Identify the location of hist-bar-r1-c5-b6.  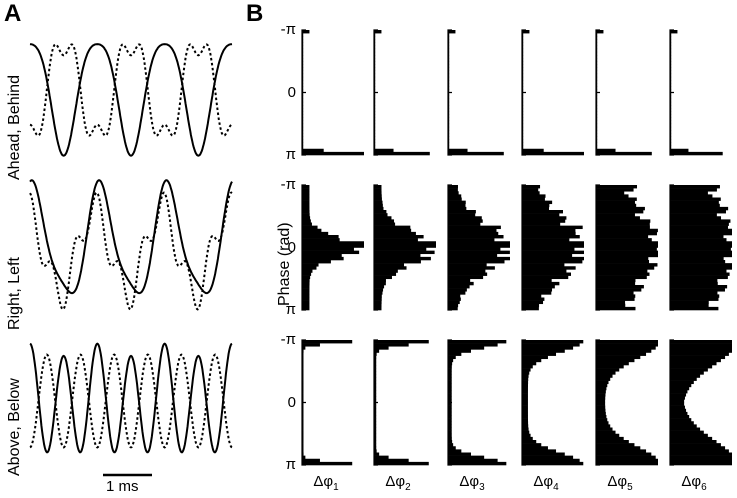
(597, 47).